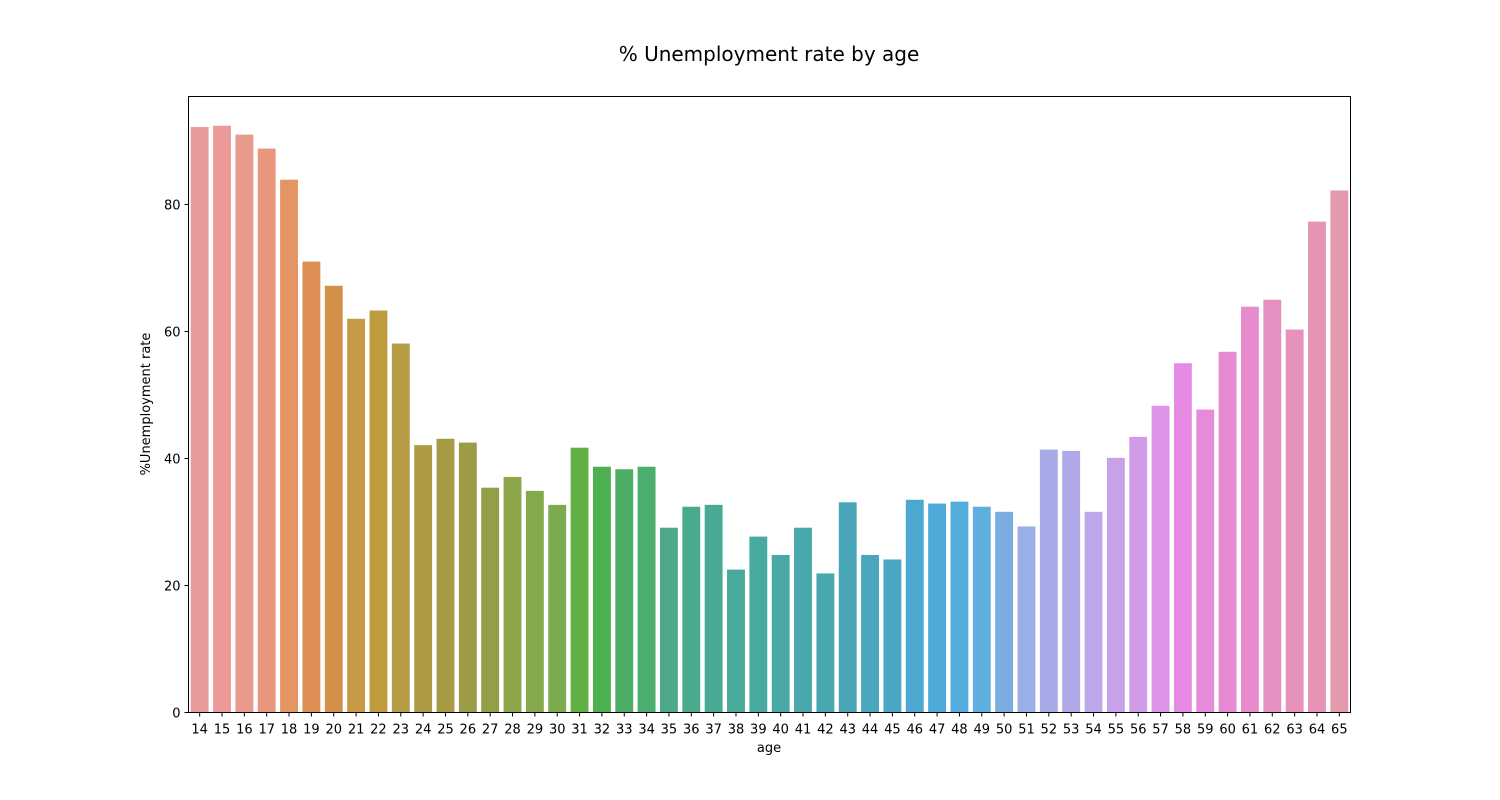 The width and height of the screenshot is (1500, 800). I want to click on x-tick-label: 36, so click(691, 730).